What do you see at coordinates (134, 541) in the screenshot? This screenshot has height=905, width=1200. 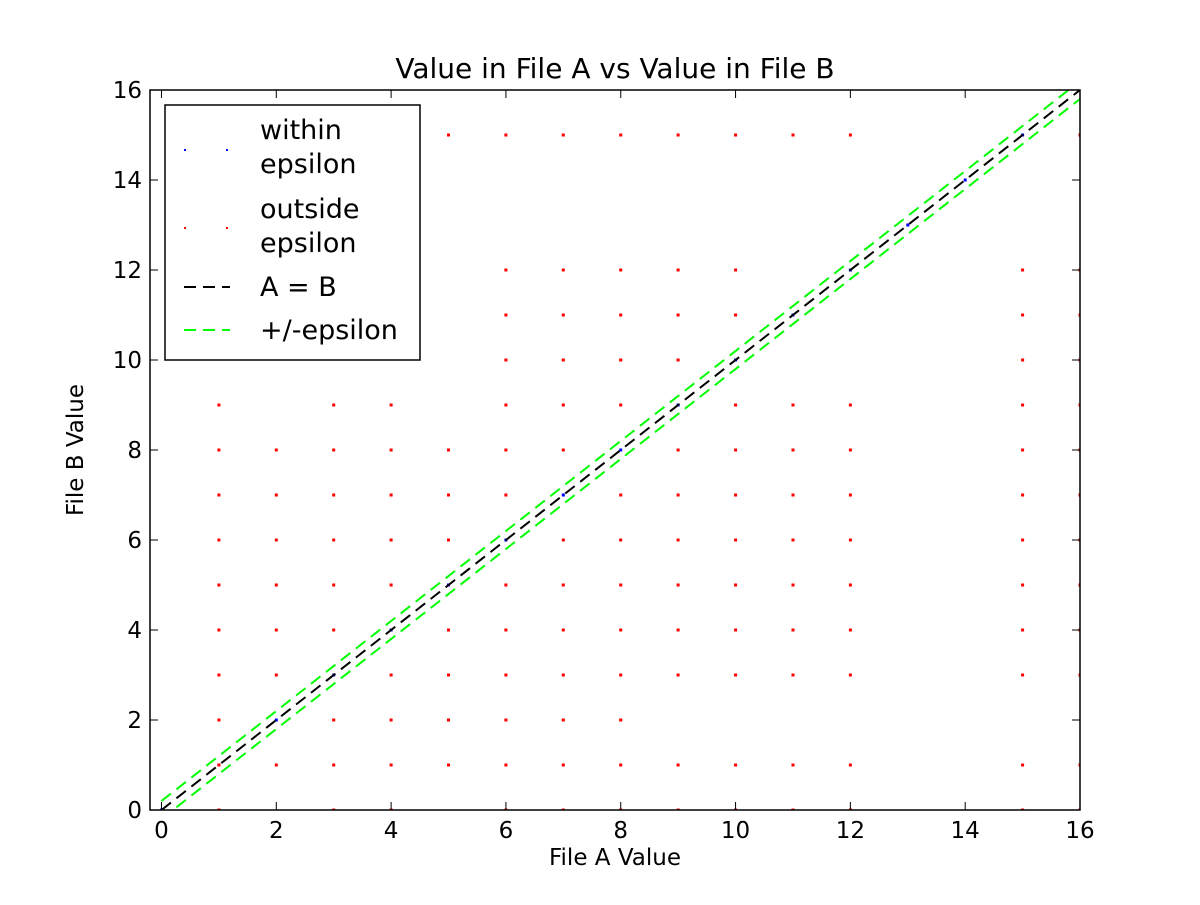 I see `y-tick-label: 6` at bounding box center [134, 541].